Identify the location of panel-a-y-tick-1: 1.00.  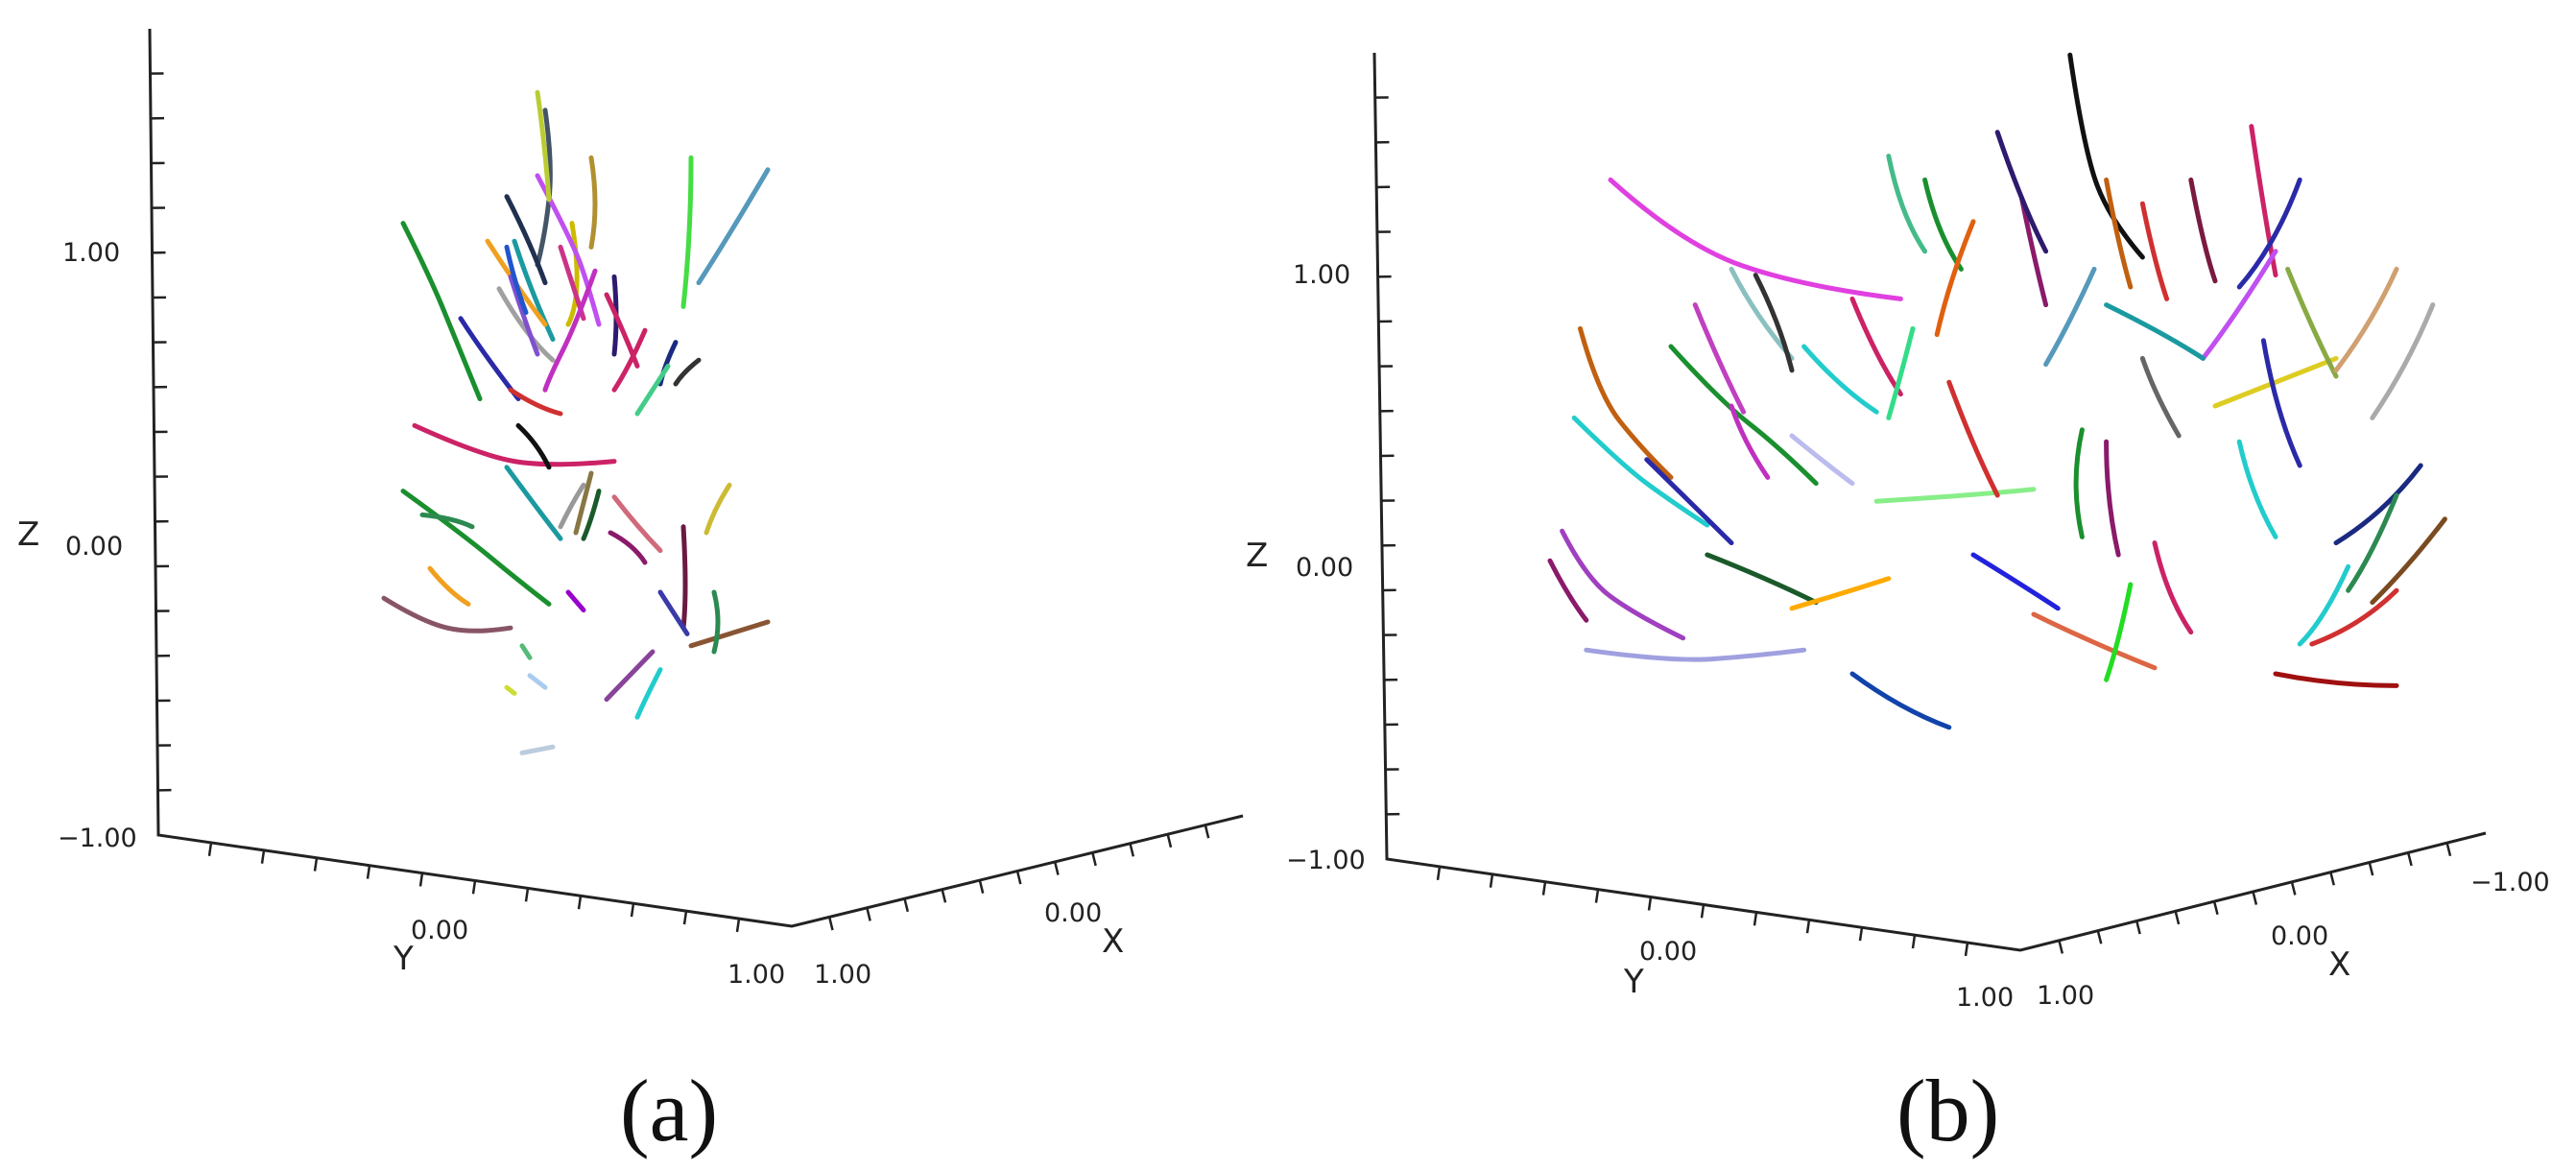
(756, 975).